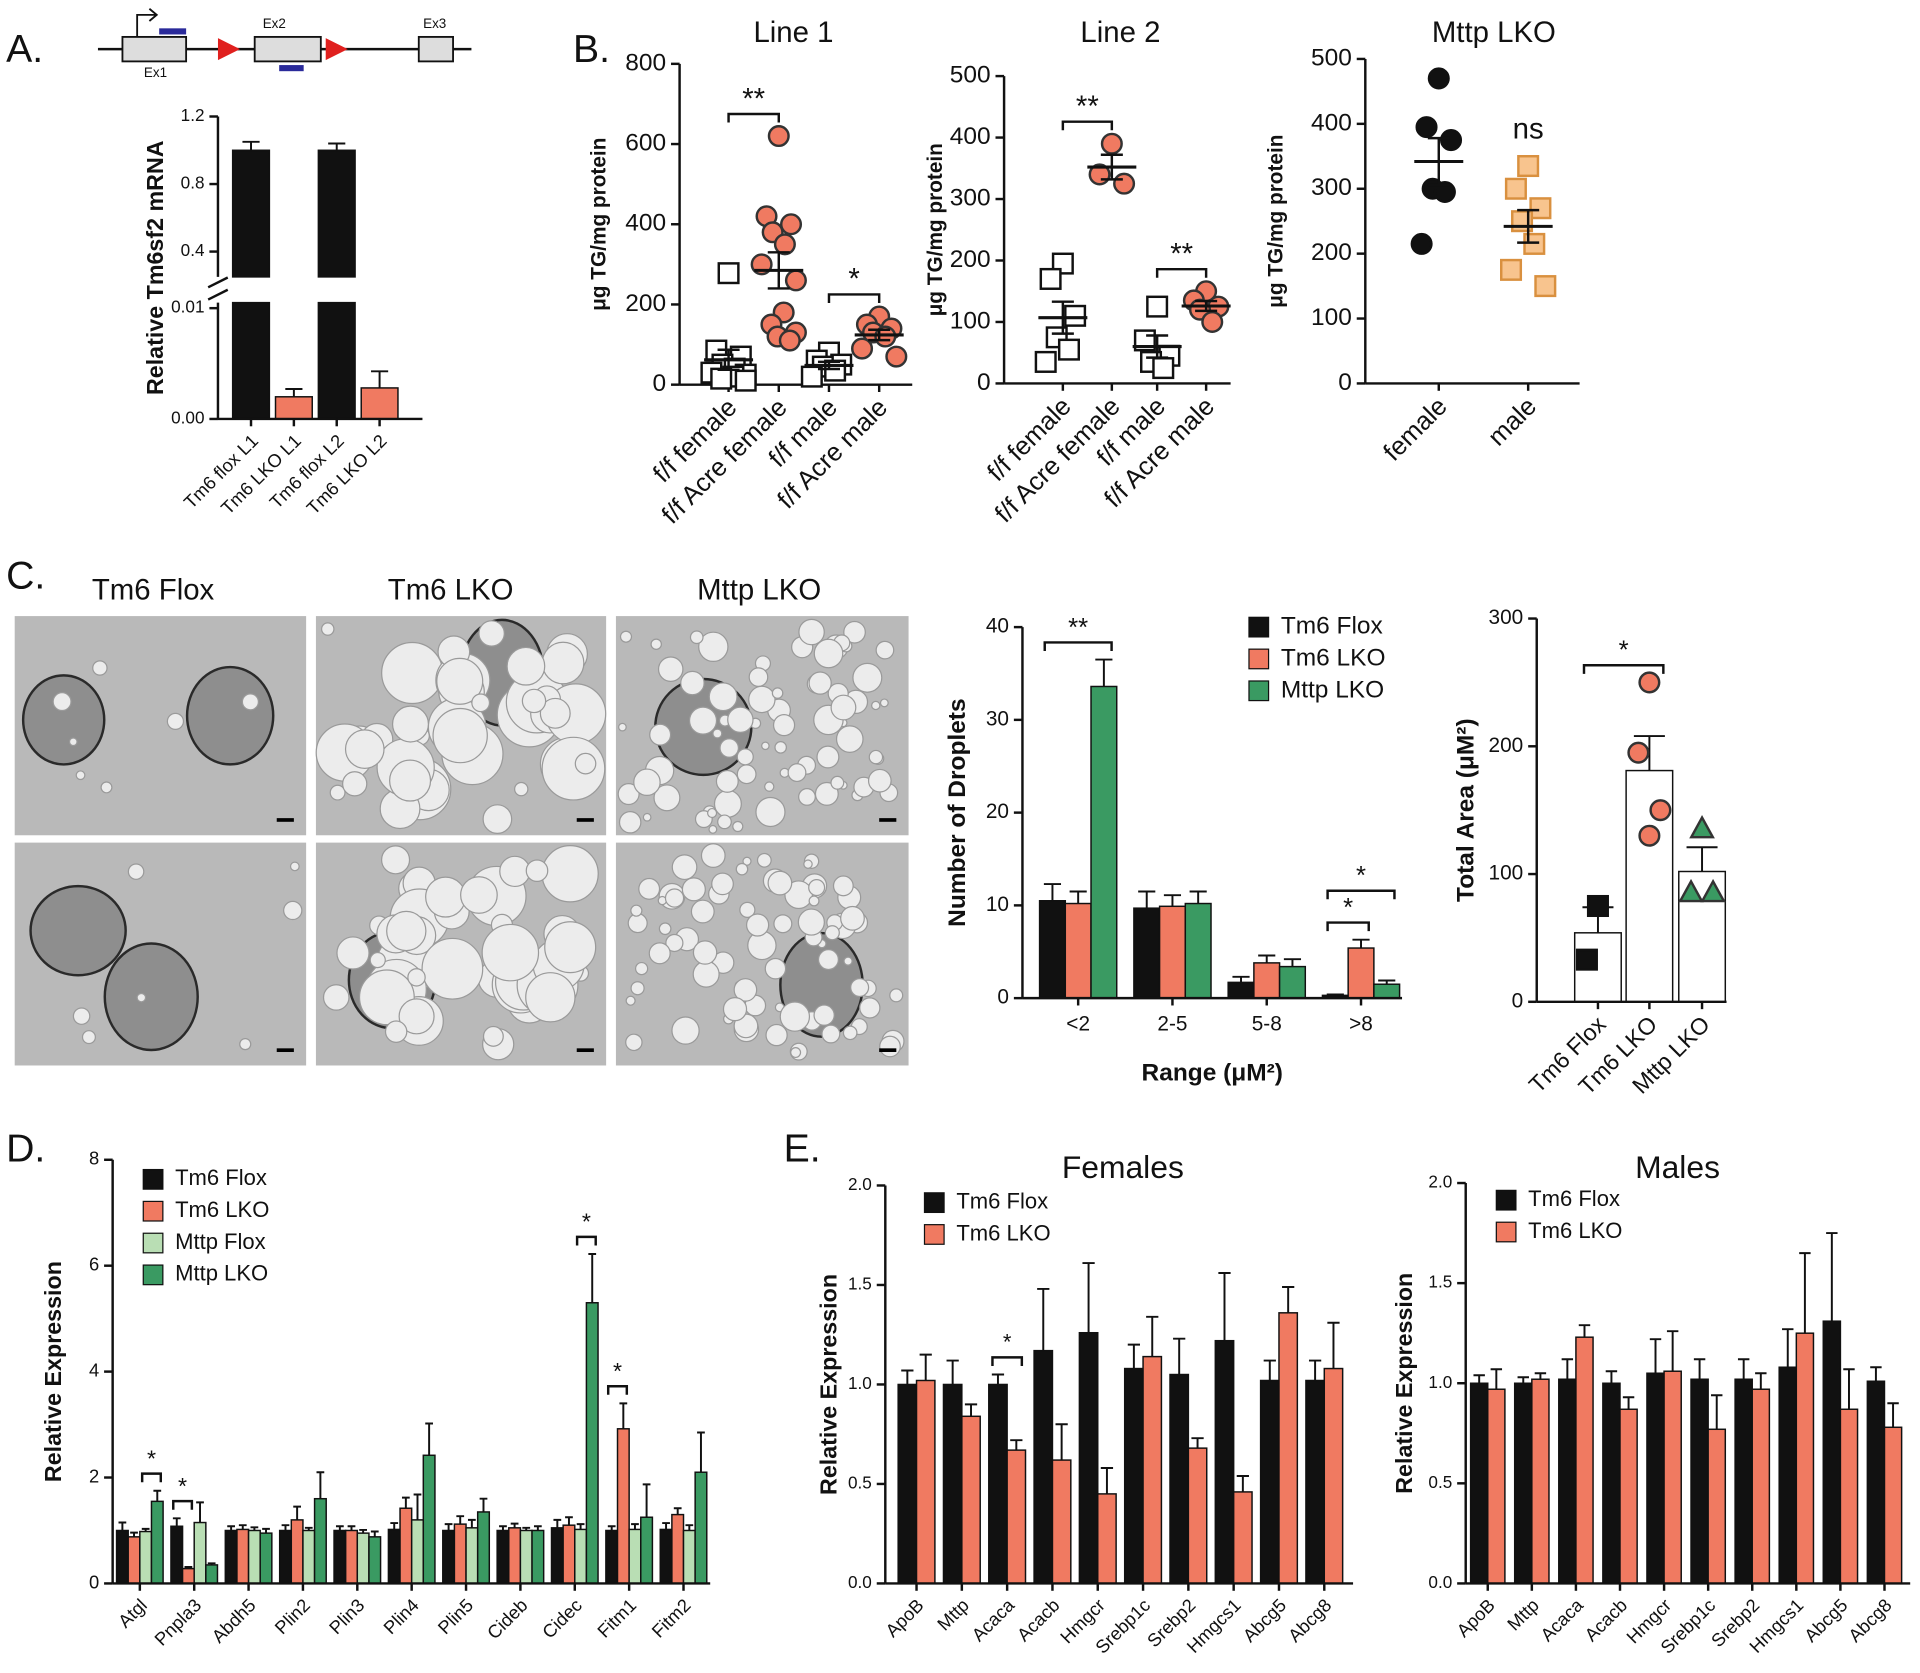  I want to click on sem-bar, so click(1438, 161).